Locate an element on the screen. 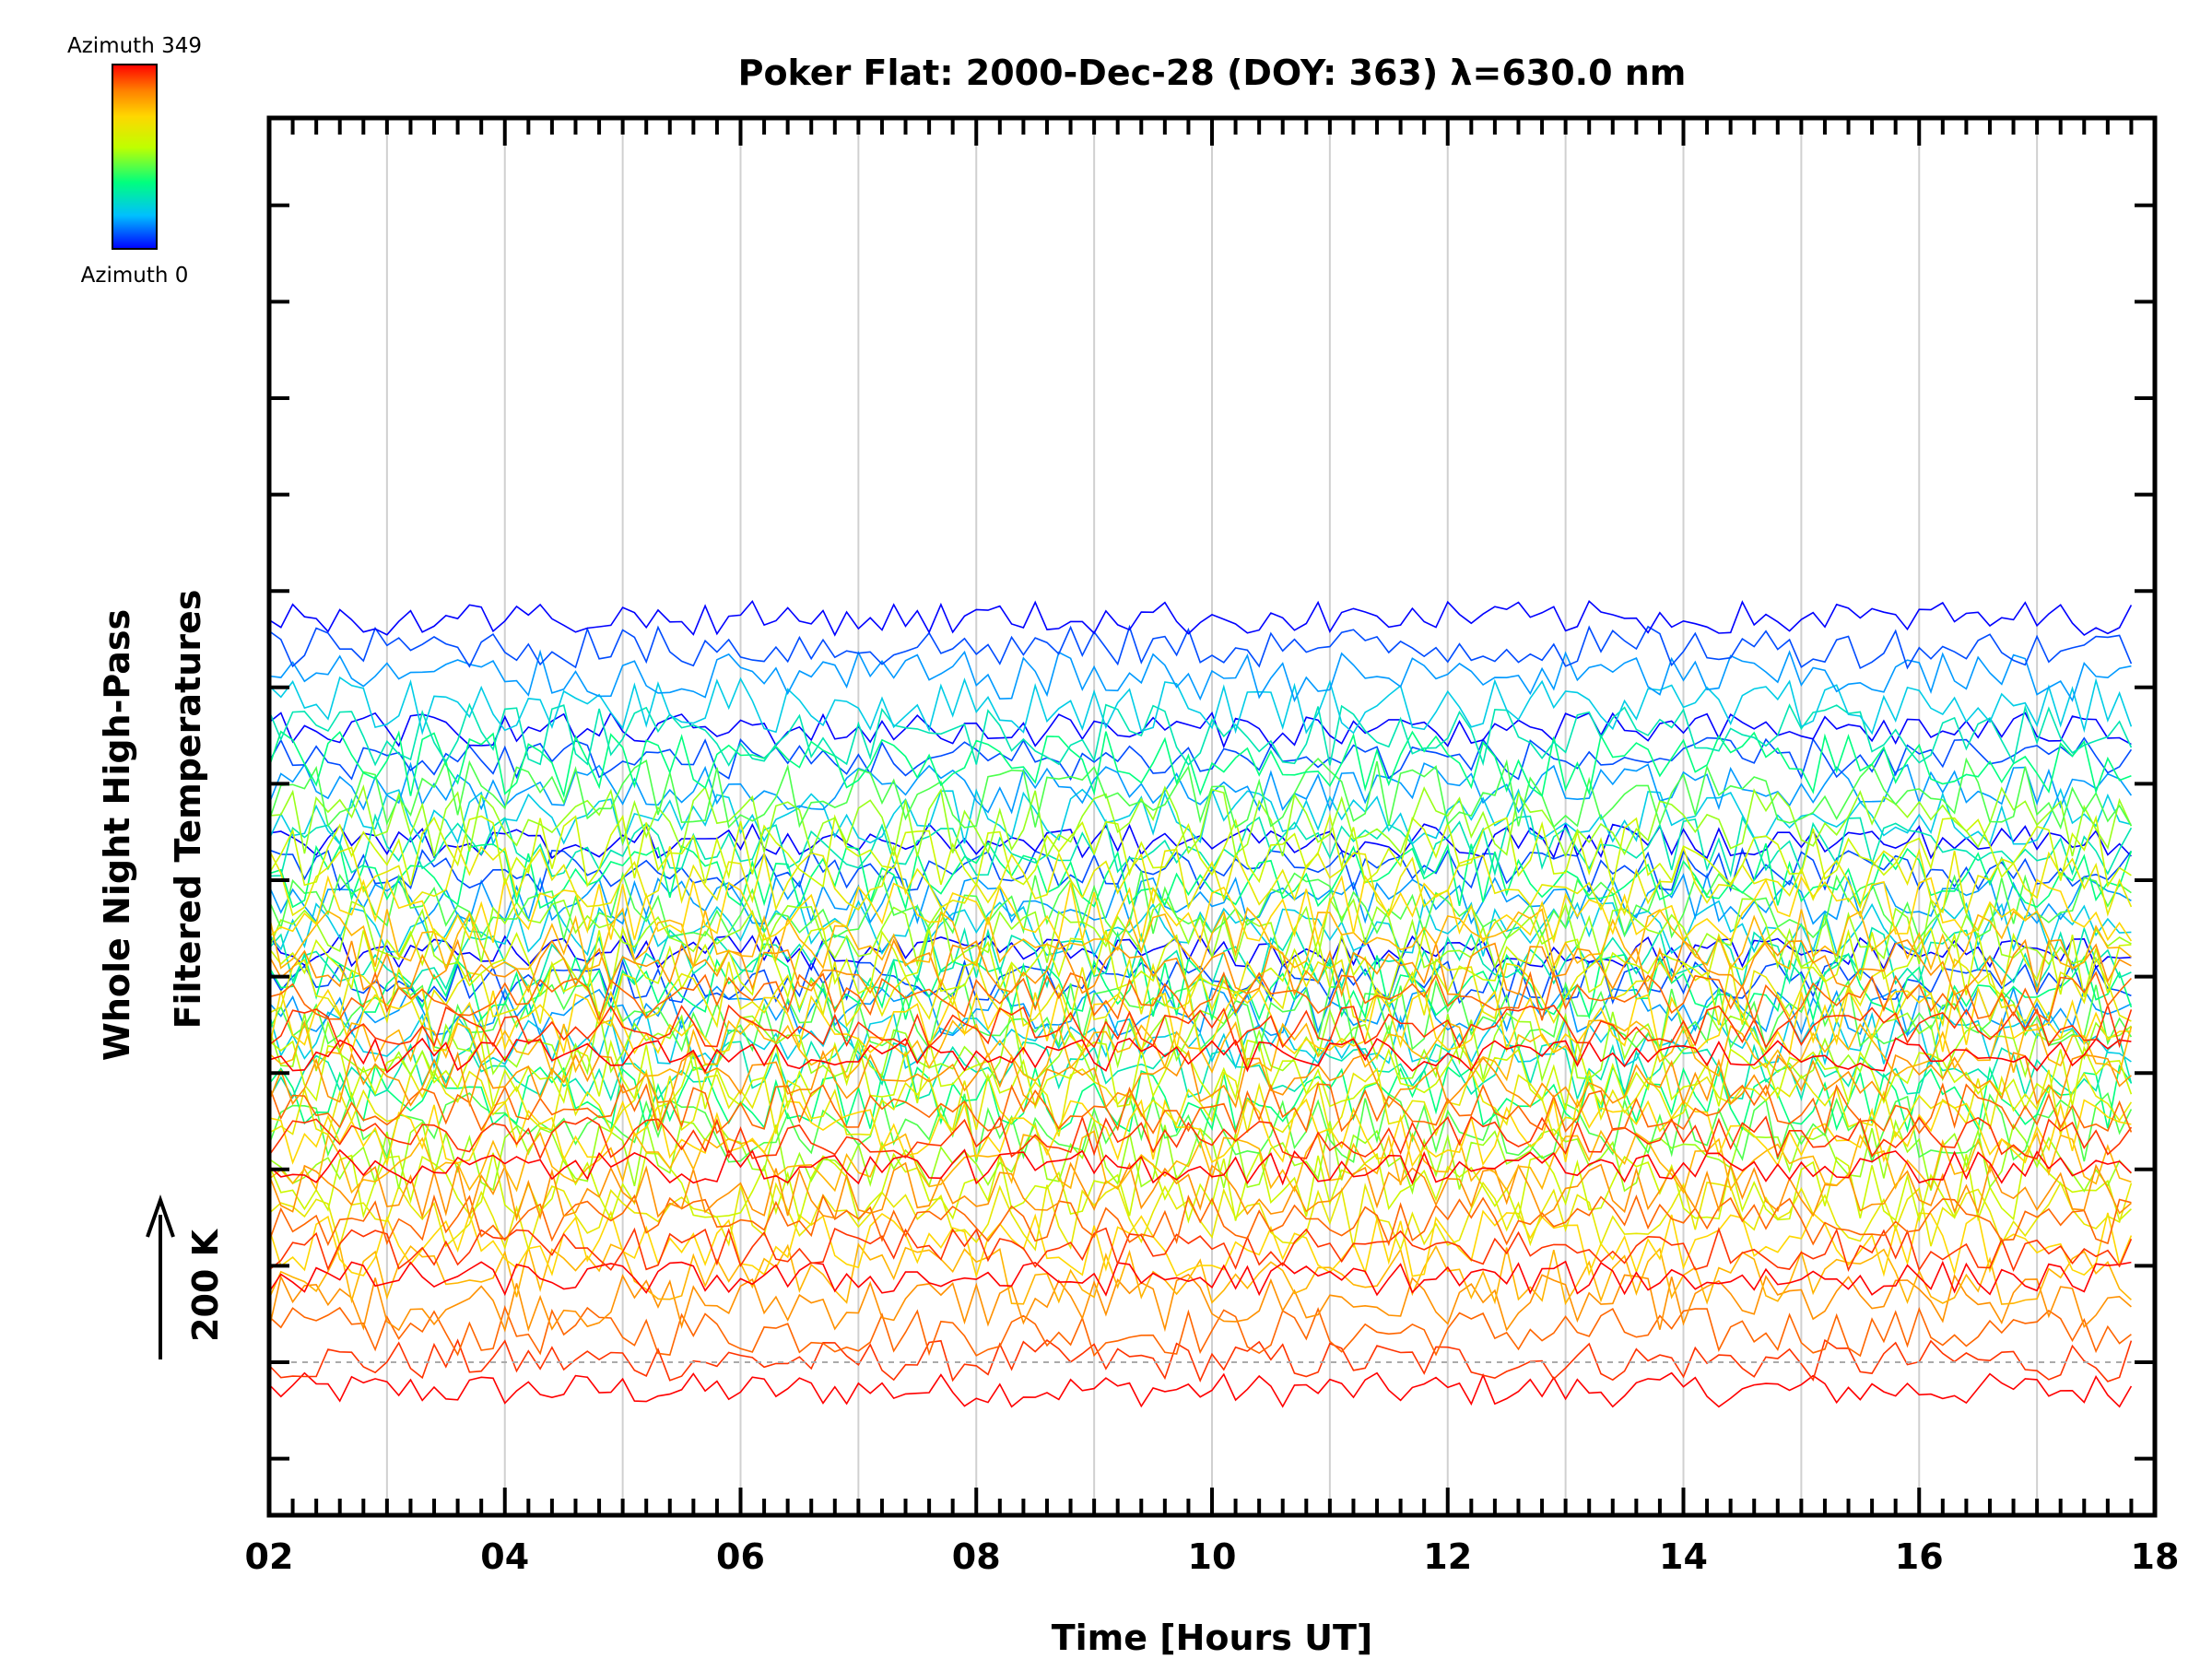  x-tick-label: 18 is located at coordinates (2155, 1556).